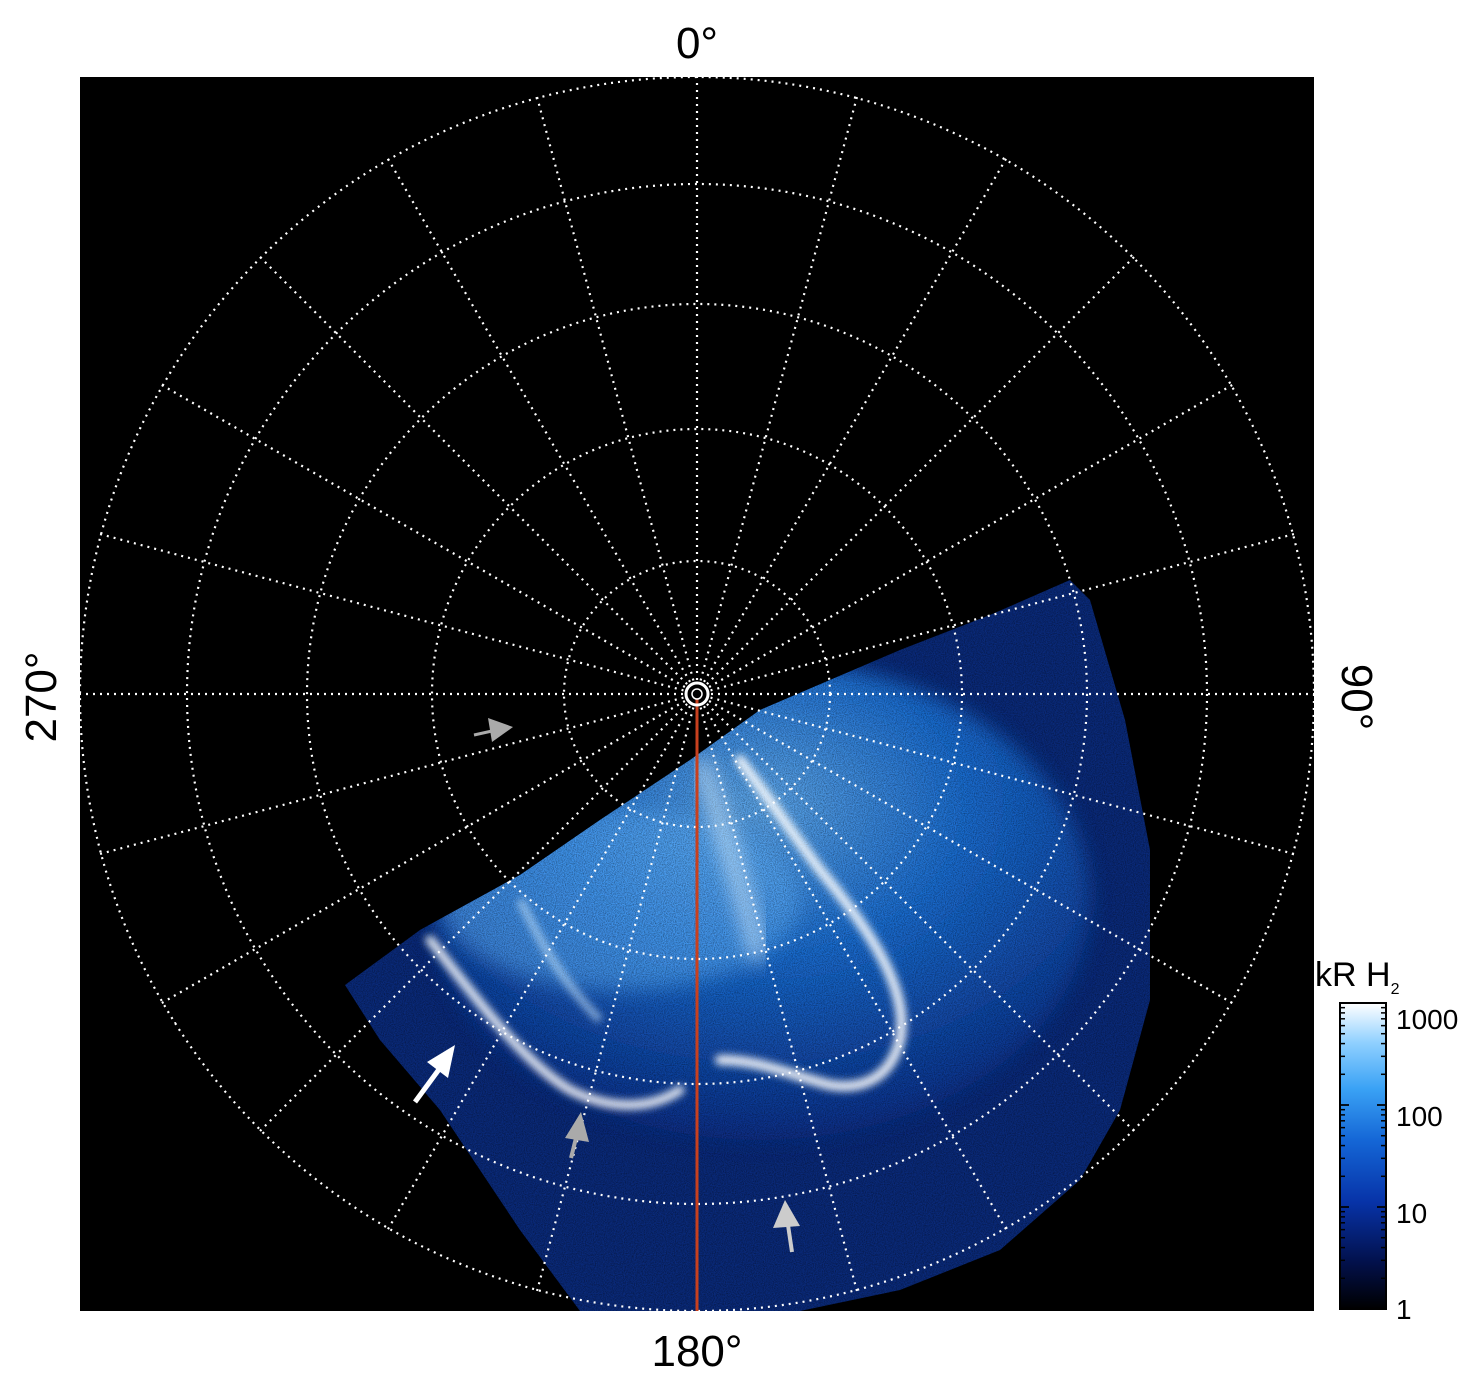 Image resolution: width=1481 pixels, height=1386 pixels. I want to click on colorbar-gradient, so click(1363, 1156).